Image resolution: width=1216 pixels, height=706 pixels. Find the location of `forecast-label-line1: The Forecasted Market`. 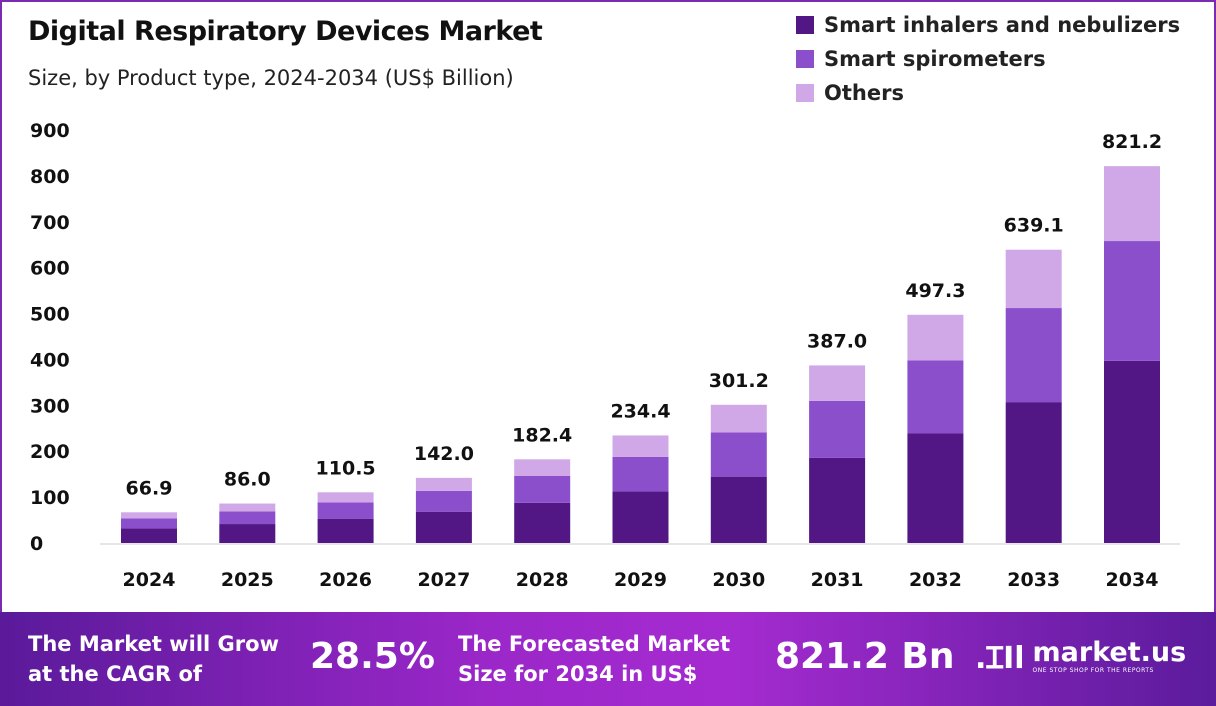

forecast-label-line1: The Forecasted Market is located at coordinates (594, 644).